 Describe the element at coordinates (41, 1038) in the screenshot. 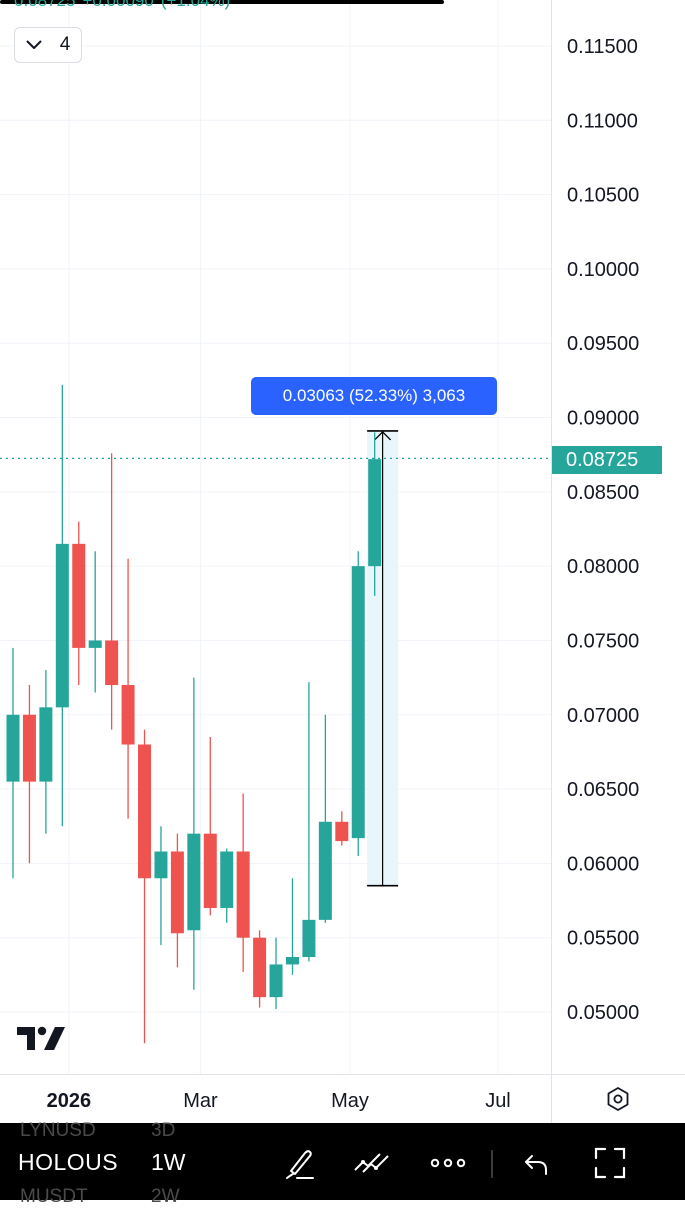

I see `tradingview-logo-icon` at that location.